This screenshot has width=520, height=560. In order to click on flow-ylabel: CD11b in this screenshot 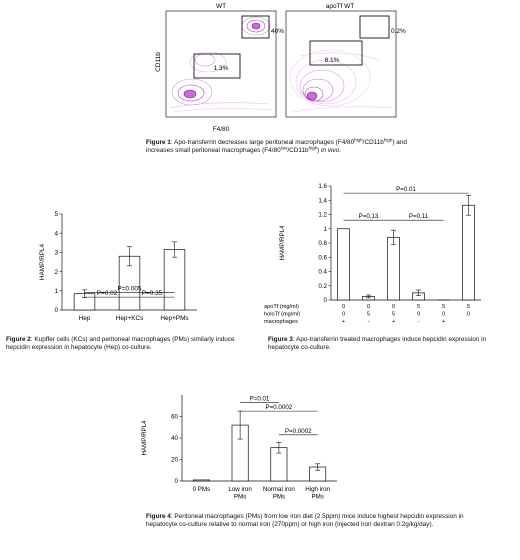, I will do `click(158, 62)`.